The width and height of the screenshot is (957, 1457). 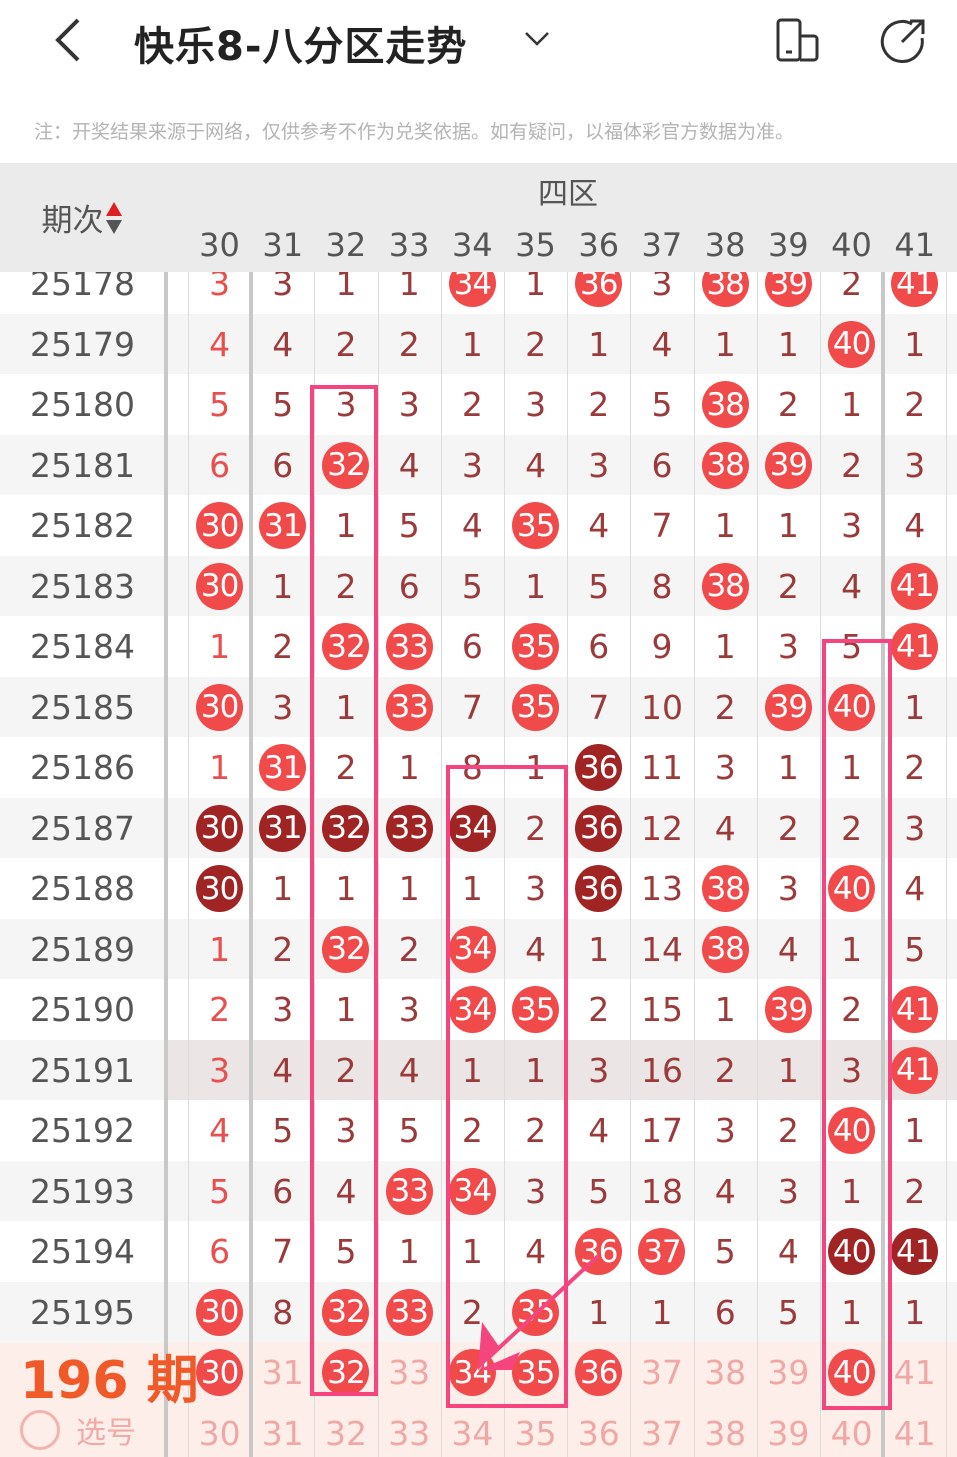 I want to click on cell-41: 1, so click(x=914, y=344).